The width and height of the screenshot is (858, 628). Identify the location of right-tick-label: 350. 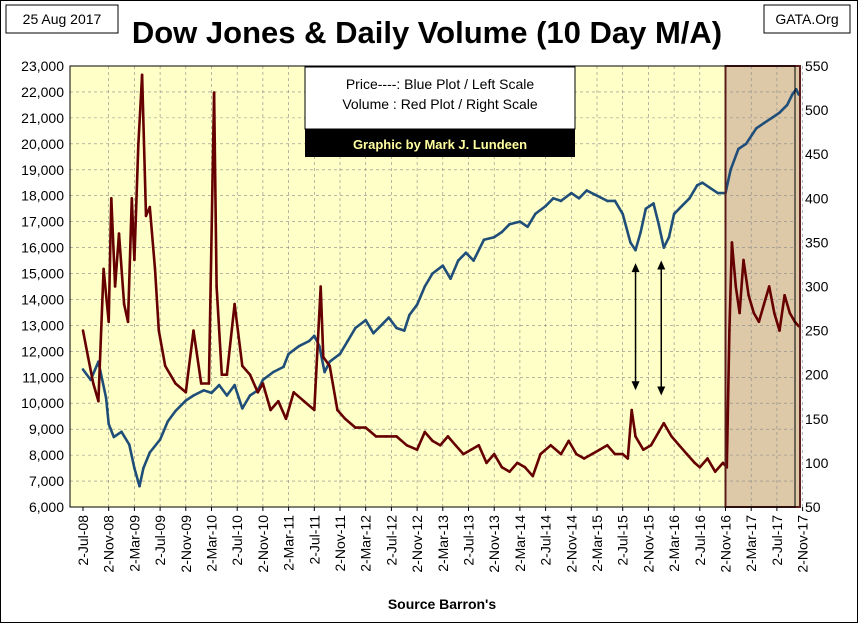
(817, 242).